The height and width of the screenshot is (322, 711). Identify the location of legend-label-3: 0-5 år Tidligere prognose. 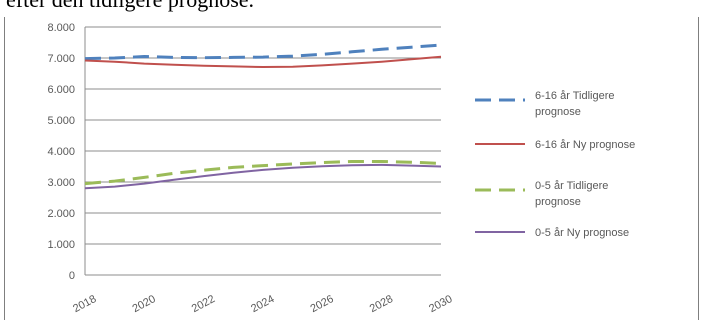
(571, 194).